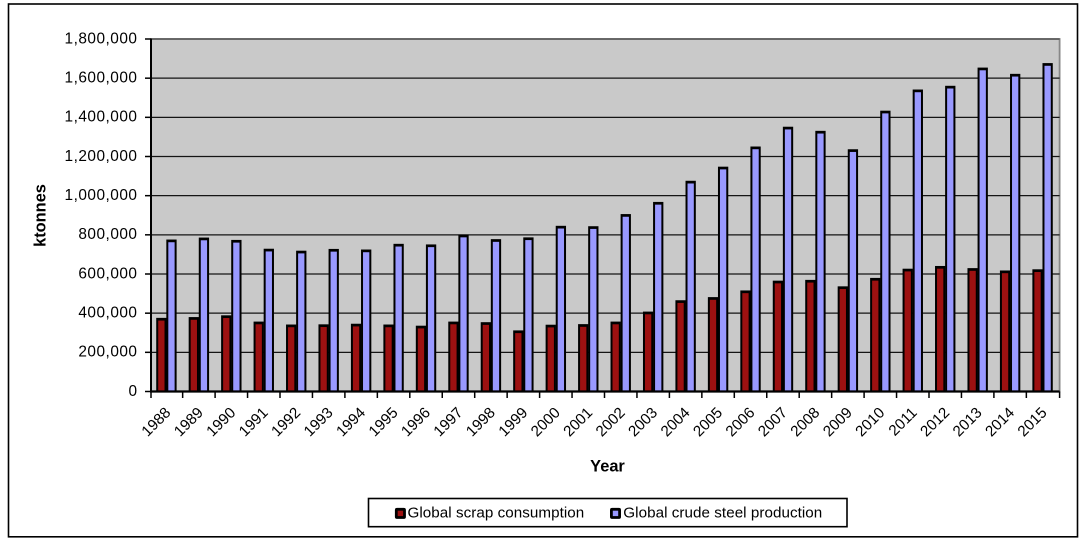 The width and height of the screenshot is (1085, 544). I want to click on svg-text: 1,800,000, so click(101, 38).